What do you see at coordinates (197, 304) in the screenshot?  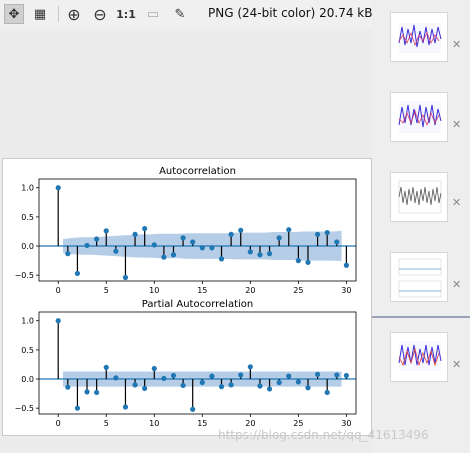 I see `chart-title: Partial Autocorrelation` at bounding box center [197, 304].